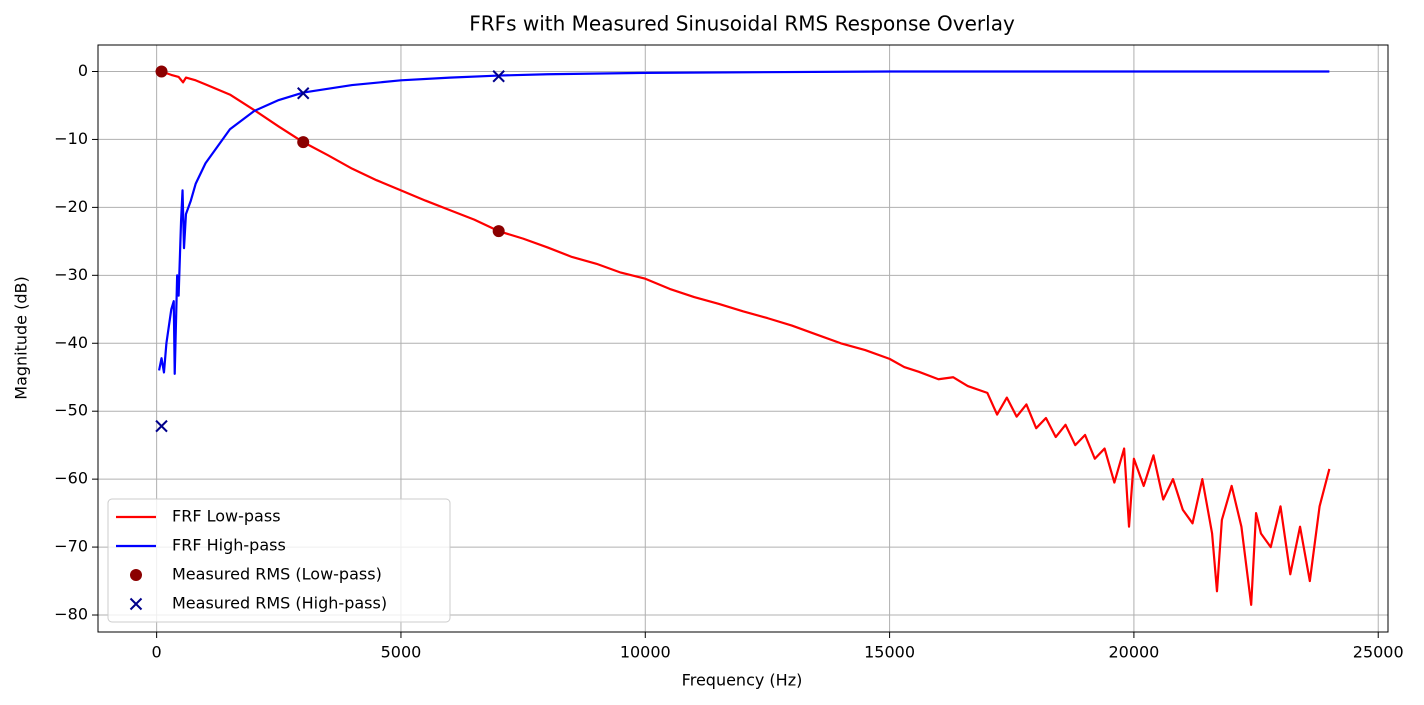  I want to click on y-tick-label: 0, so click(83, 70).